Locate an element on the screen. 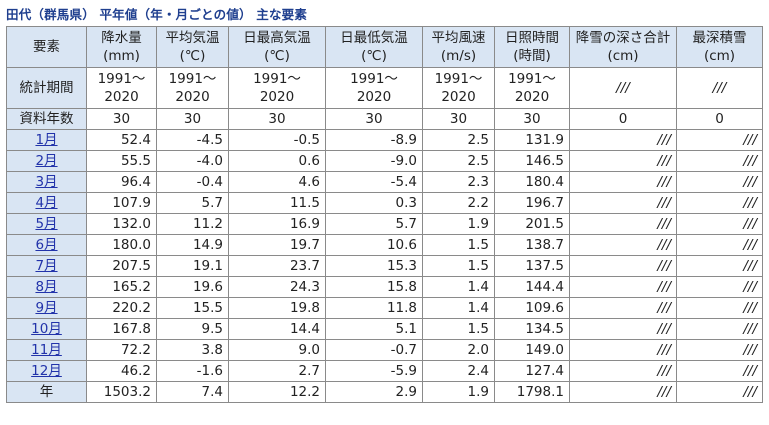 Image resolution: width=769 pixels, height=425 pixels. month-value-cell: 131.9 is located at coordinates (532, 140).